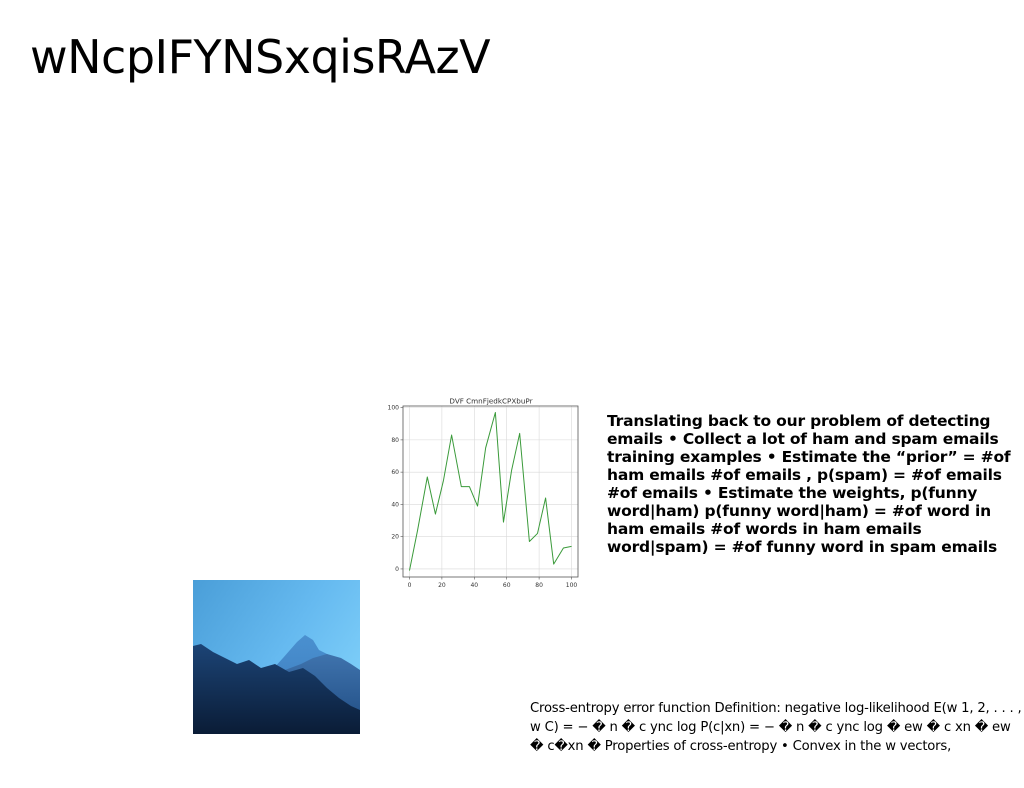 The height and width of the screenshot is (788, 1024). Describe the element at coordinates (539, 585) in the screenshot. I see `x-tick-label: 80` at that location.